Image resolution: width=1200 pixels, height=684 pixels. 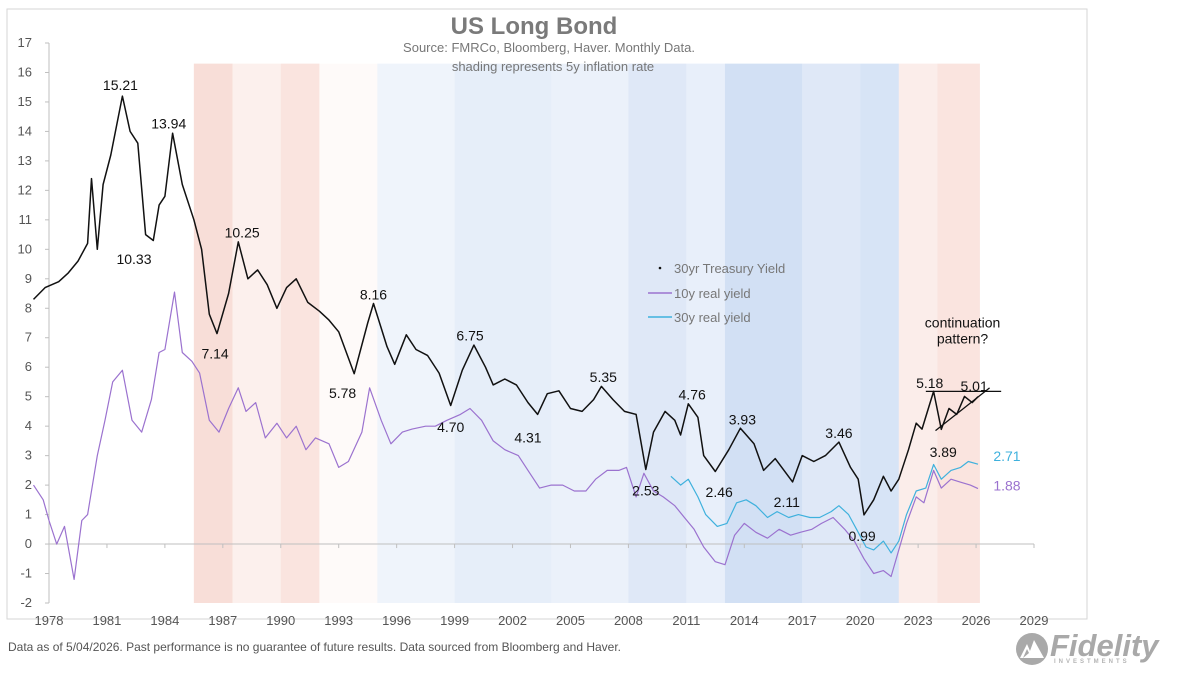 What do you see at coordinates (450, 427) in the screenshot?
I see `value-annotation: 4.70` at bounding box center [450, 427].